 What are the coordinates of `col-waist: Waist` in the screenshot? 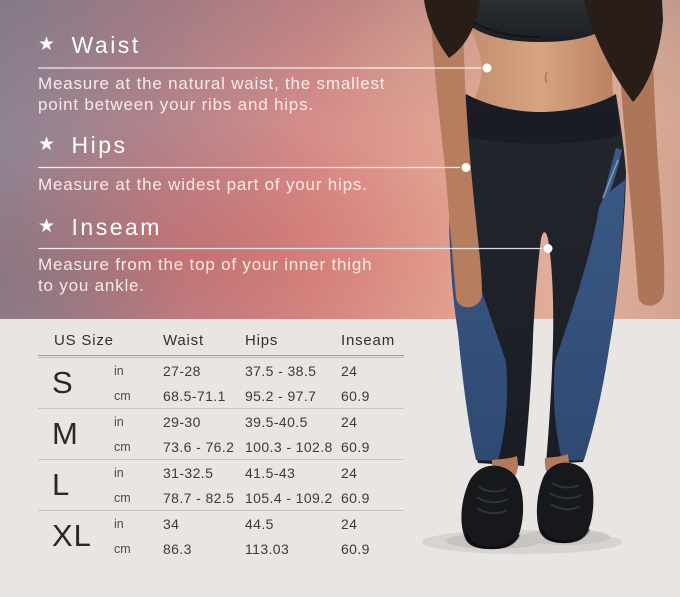 It's located at (183, 340).